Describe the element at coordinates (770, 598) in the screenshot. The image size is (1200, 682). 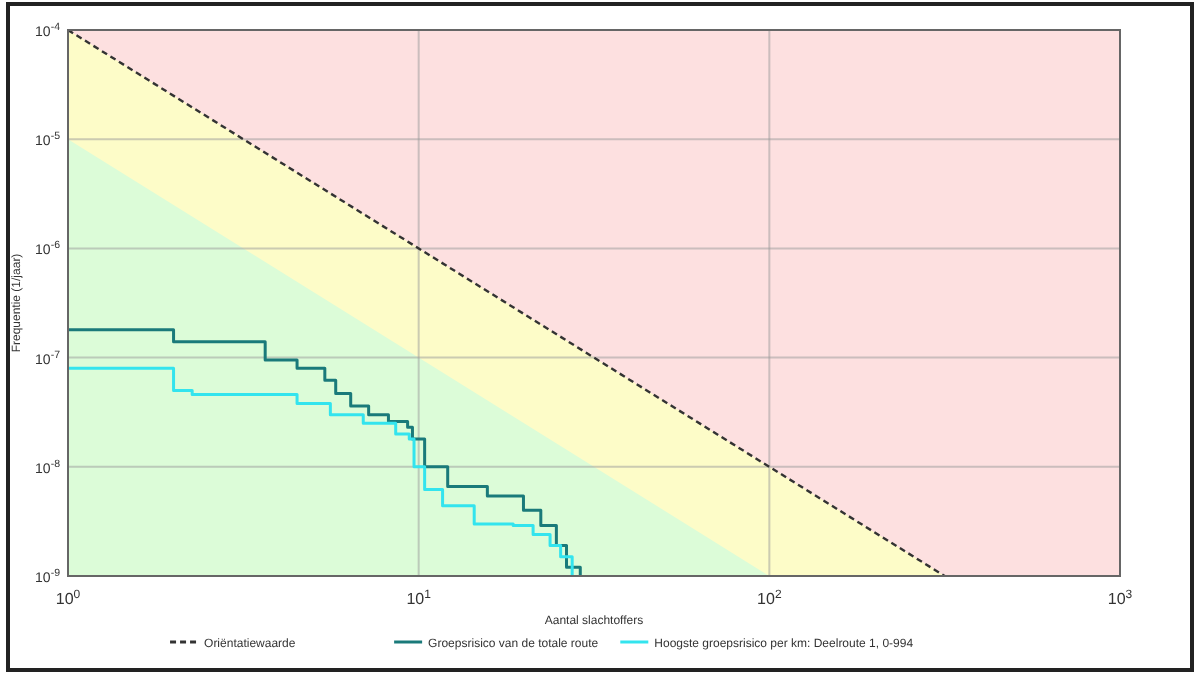
I see `x-tick-label: 10$^{2}$` at that location.